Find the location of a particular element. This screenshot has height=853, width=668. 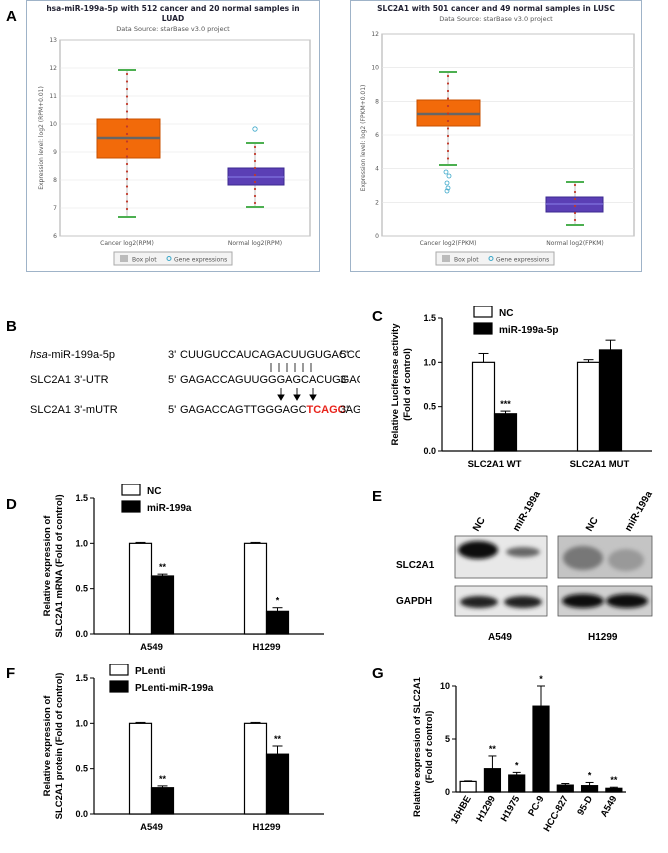

x-label-cancer: Cancer log2(RPM) is located at coordinates (127, 243).